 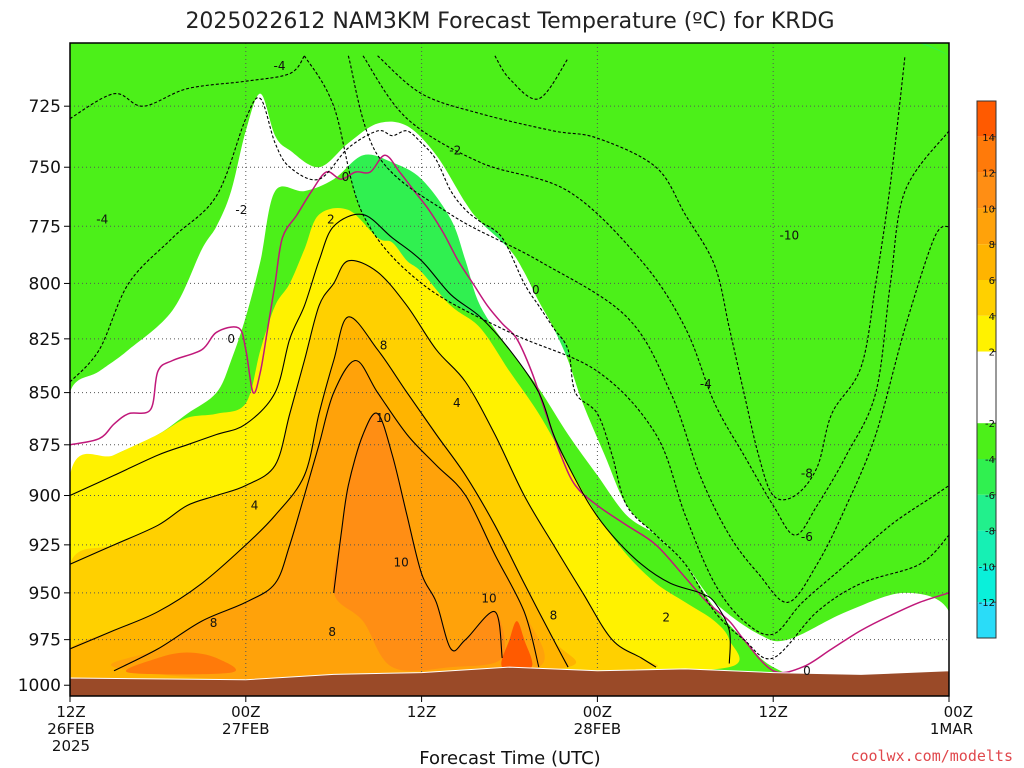 What do you see at coordinates (231, 339) in the screenshot?
I see `contour-label-8: 0` at bounding box center [231, 339].